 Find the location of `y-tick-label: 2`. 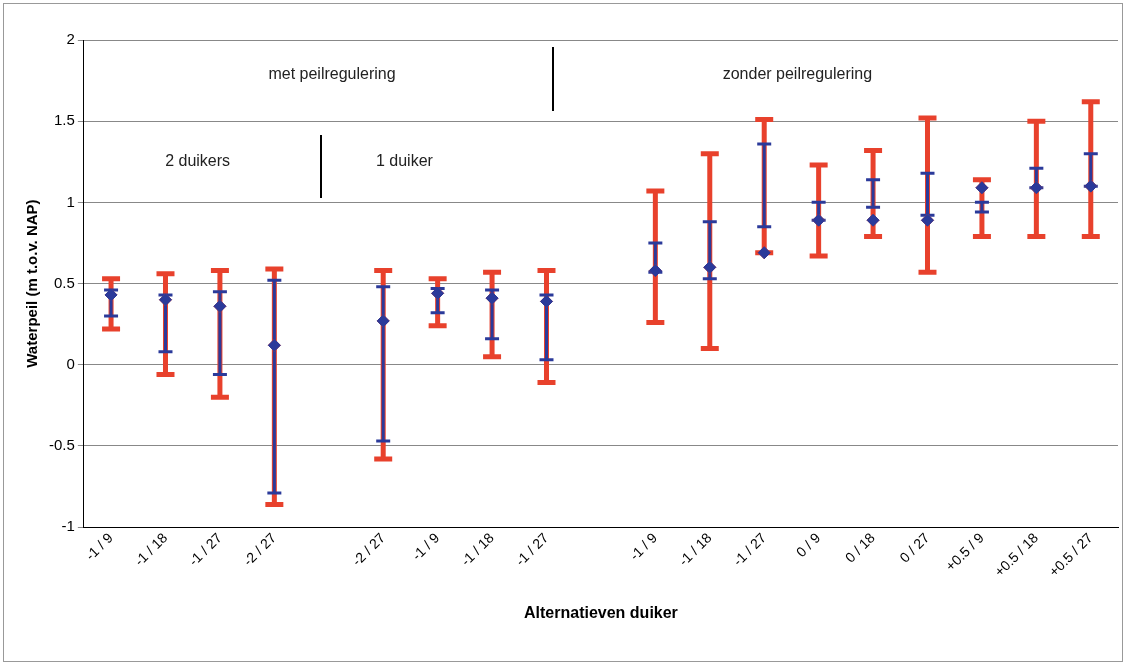

y-tick-label: 2 is located at coordinates (70, 39).